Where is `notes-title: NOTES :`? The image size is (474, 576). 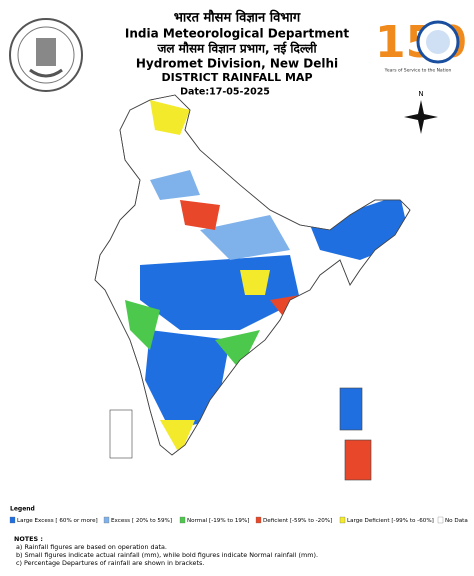
notes-title: NOTES : is located at coordinates (28, 539).